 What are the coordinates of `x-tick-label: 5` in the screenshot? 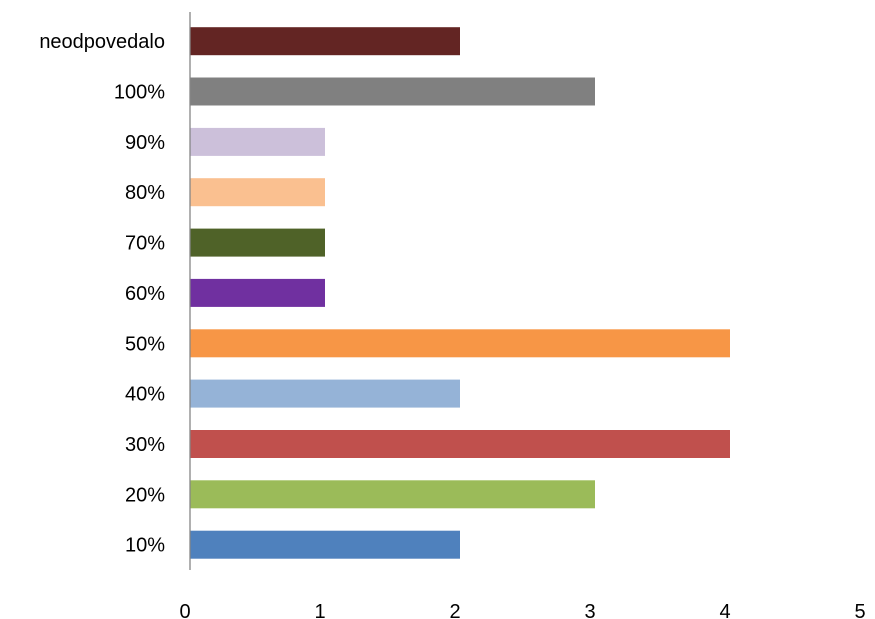 It's located at (859, 610).